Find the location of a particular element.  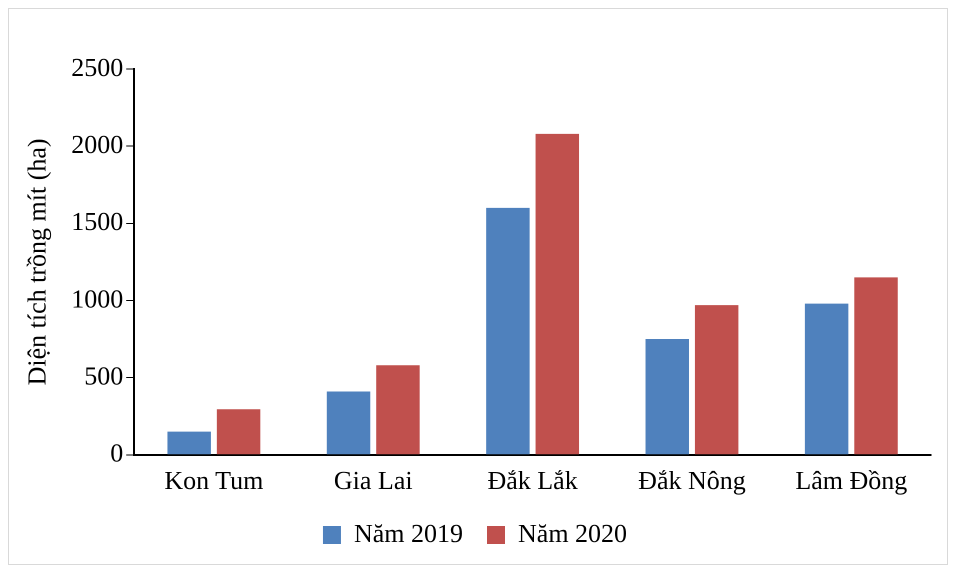

y-tick-label: 0 is located at coordinates (117, 453).